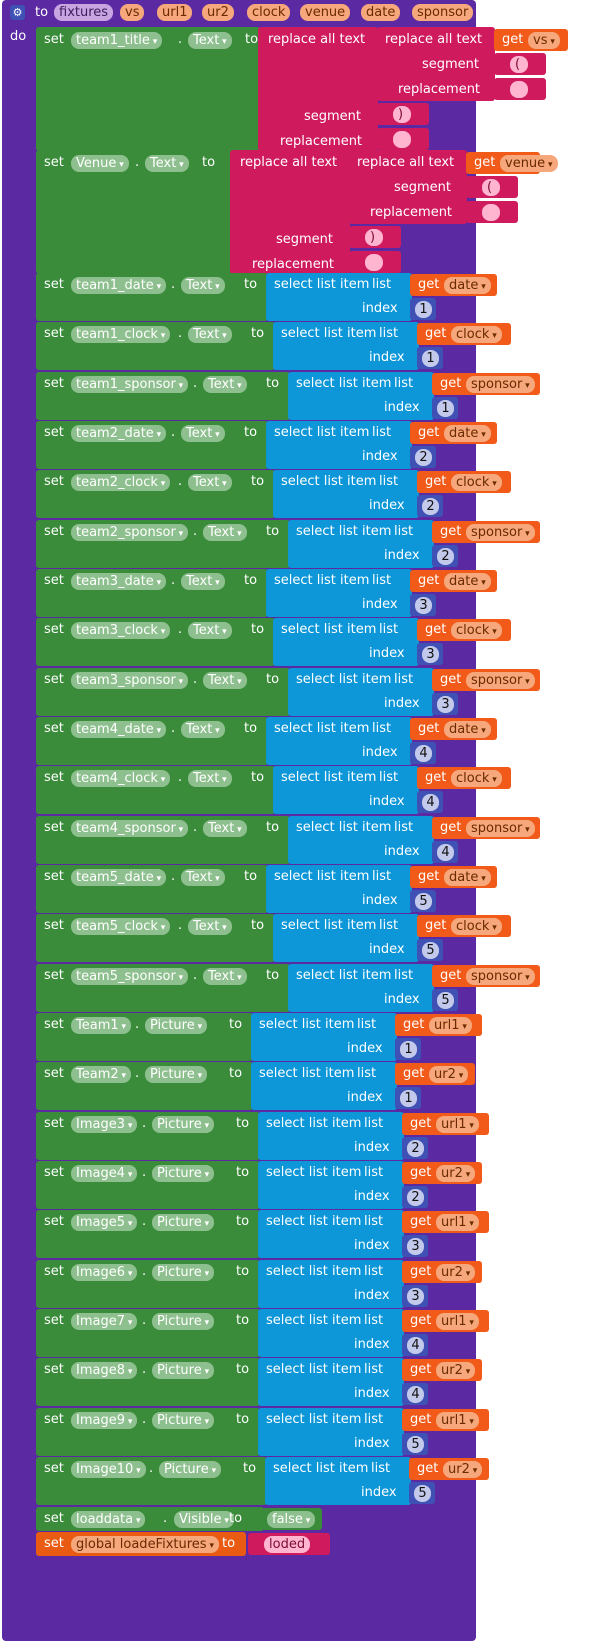 This screenshot has width=598, height=1651. I want to click on text-value: ), so click(374, 237).